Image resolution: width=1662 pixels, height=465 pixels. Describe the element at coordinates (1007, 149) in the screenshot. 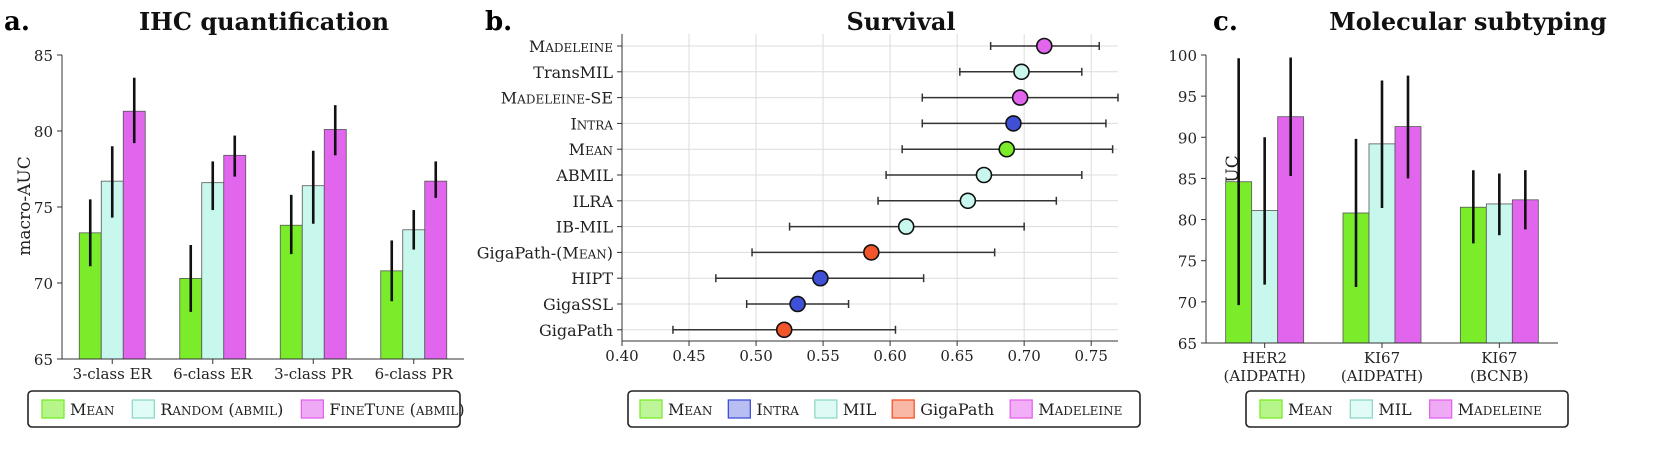

I see `point-mean` at that location.